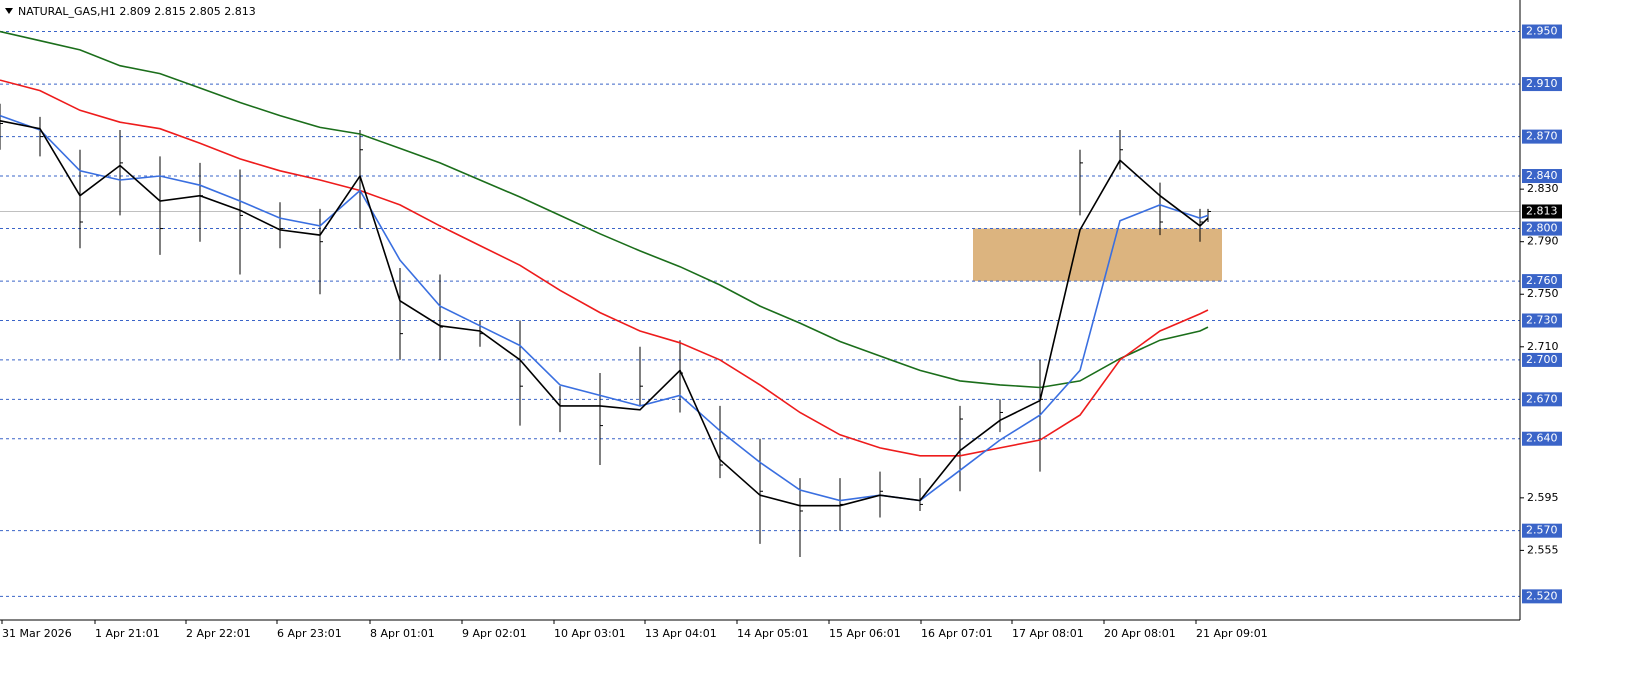 This screenshot has height=675, width=1641. I want to click on level-label: 2.520, so click(1542, 595).